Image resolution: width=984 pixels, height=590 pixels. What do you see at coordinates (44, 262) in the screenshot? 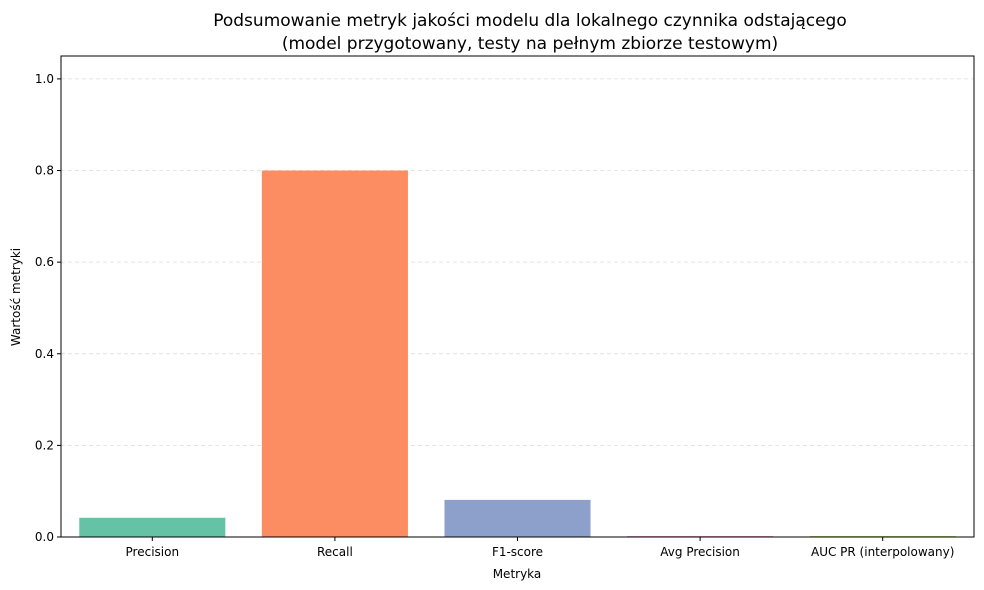
I see `y-tick-label: 0.6` at bounding box center [44, 262].